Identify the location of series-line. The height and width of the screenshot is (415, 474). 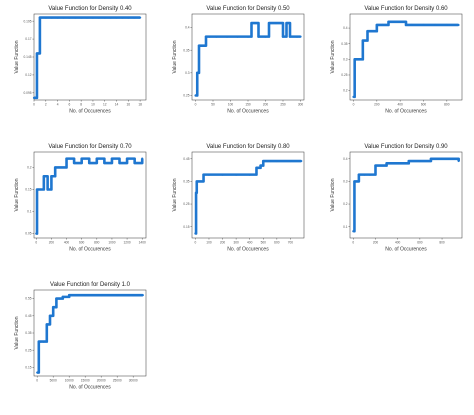
(406, 59).